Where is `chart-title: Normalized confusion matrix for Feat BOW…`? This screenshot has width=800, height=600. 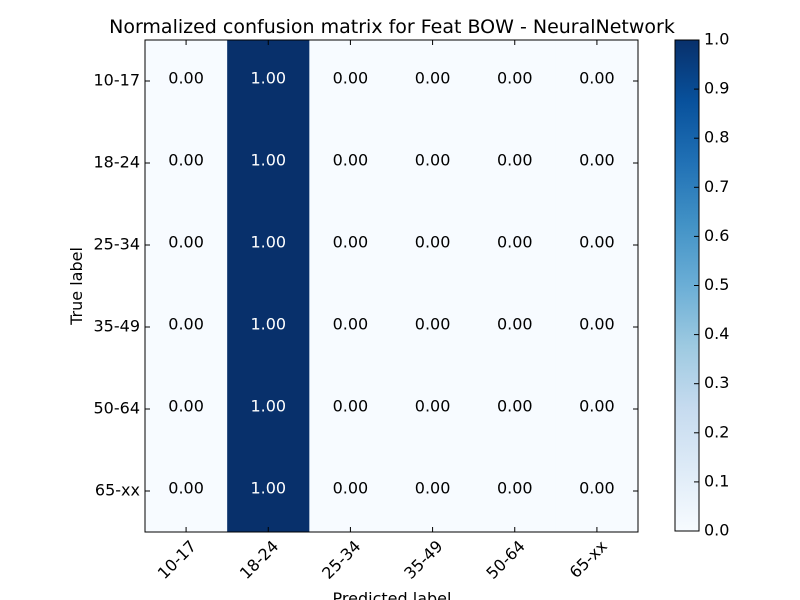
chart-title: Normalized confusion matrix for Feat BOW… is located at coordinates (392, 27).